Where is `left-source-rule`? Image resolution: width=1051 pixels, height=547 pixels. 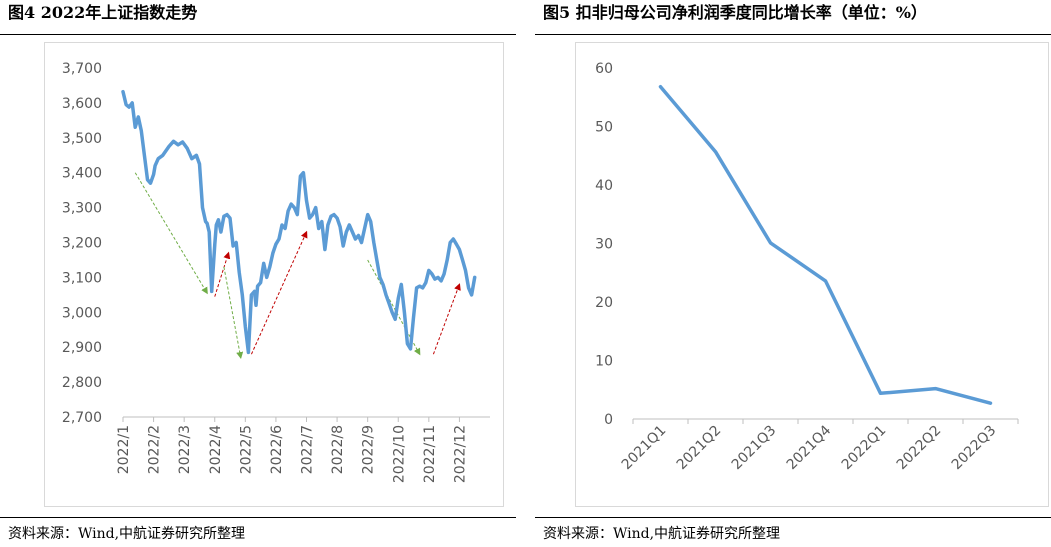 left-source-rule is located at coordinates (258, 517).